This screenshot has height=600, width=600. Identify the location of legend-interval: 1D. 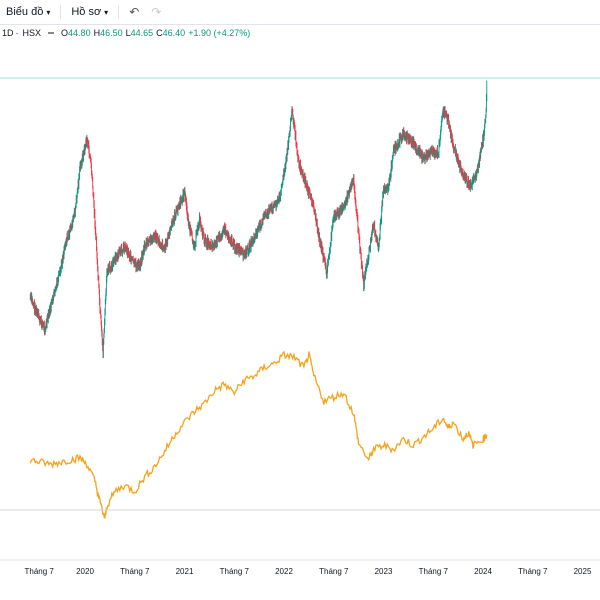
(8, 33).